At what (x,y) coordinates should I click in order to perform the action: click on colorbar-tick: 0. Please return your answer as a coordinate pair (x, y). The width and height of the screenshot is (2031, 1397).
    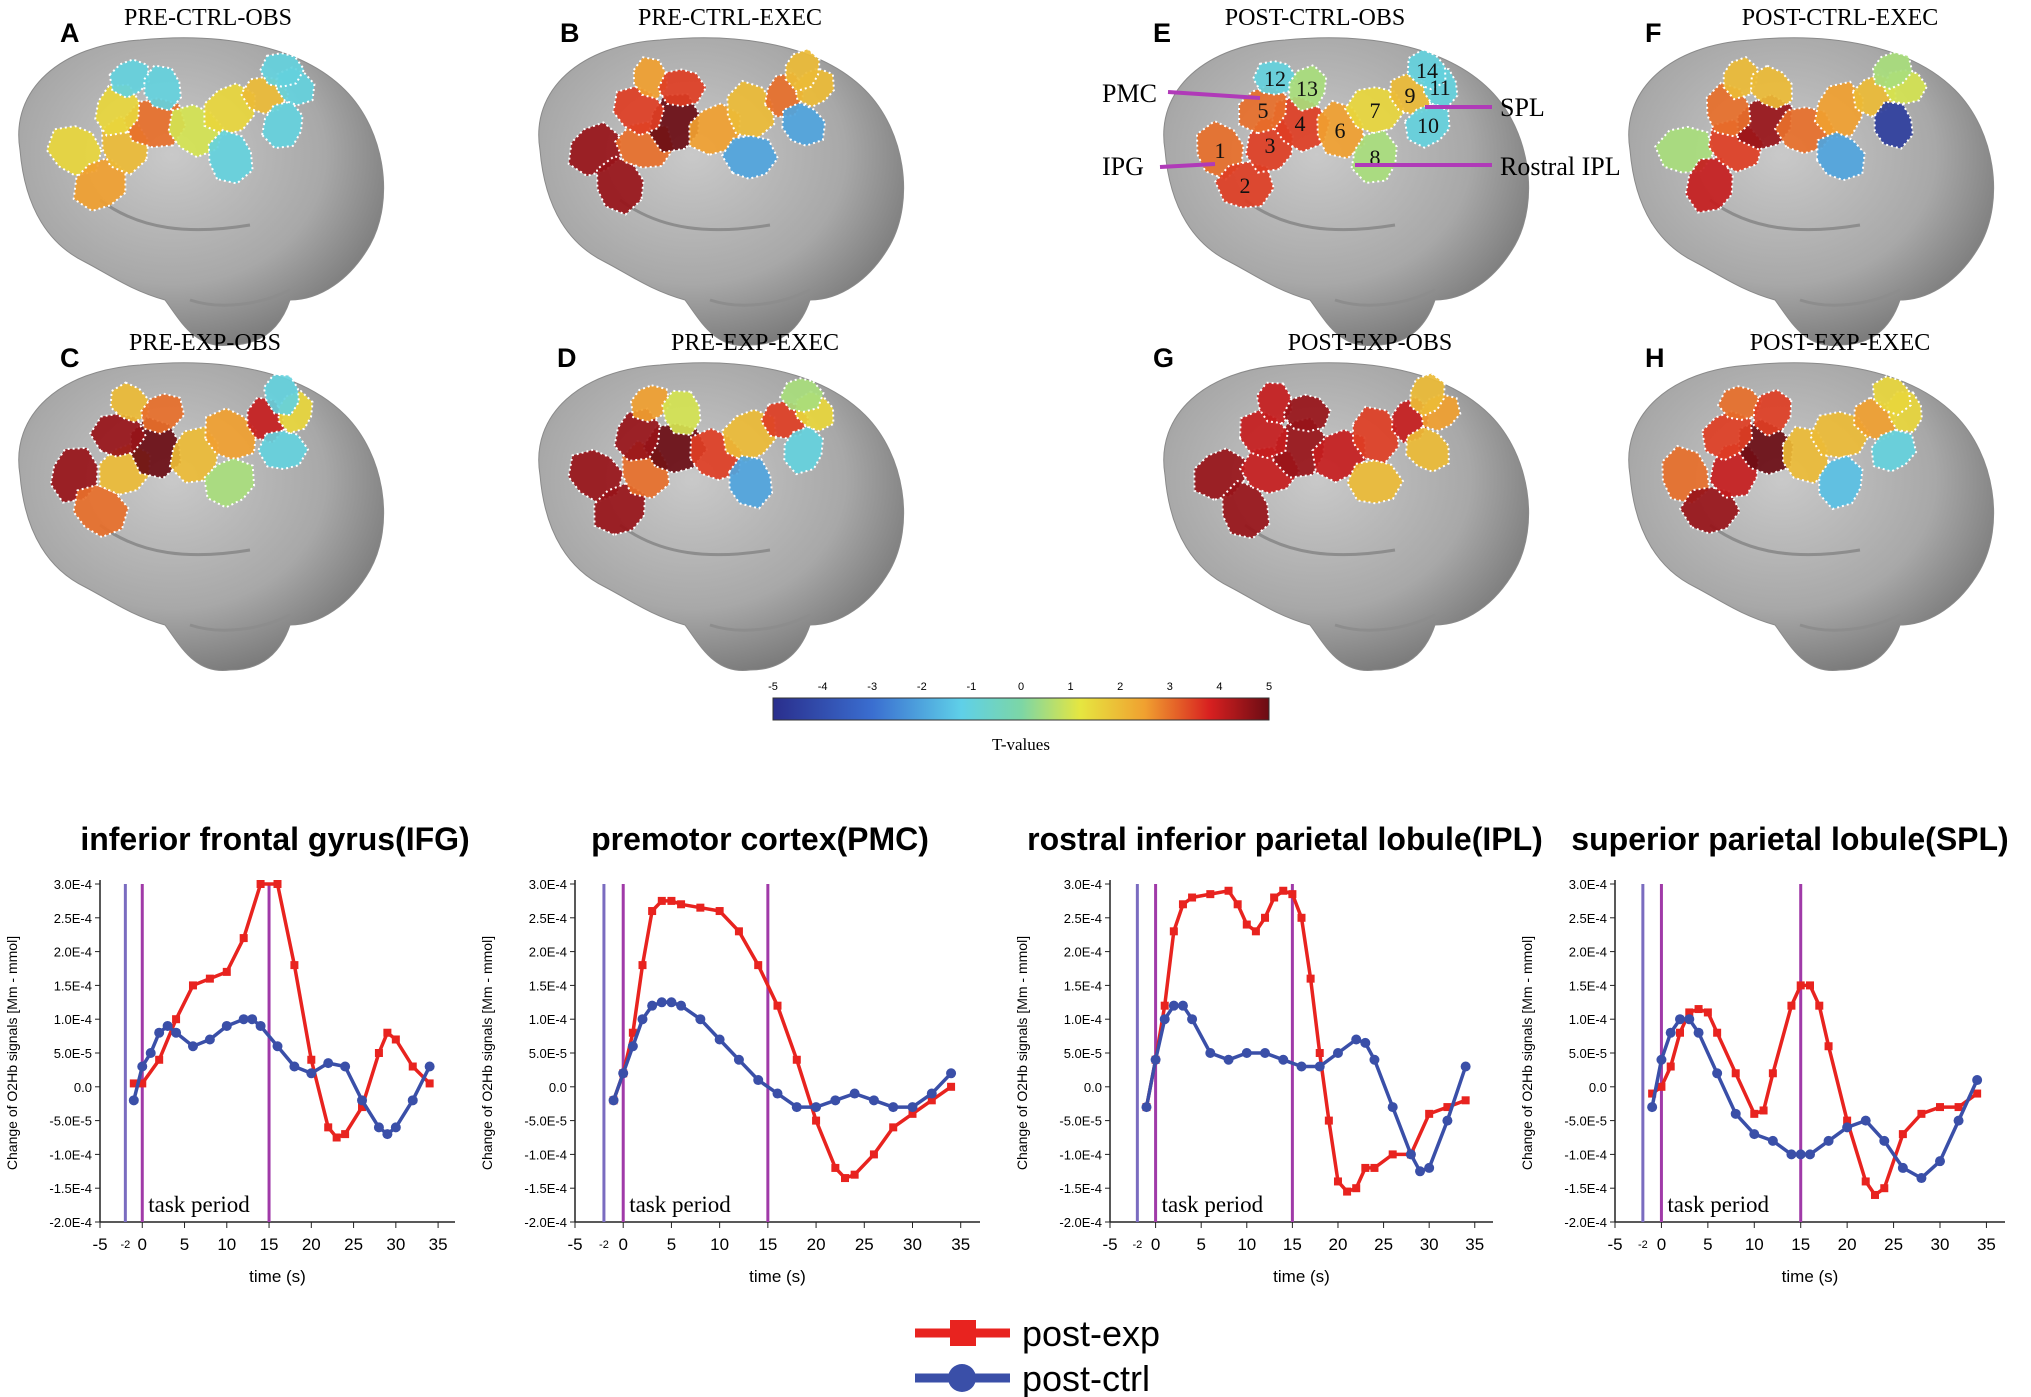
    Looking at the image, I should click on (1021, 687).